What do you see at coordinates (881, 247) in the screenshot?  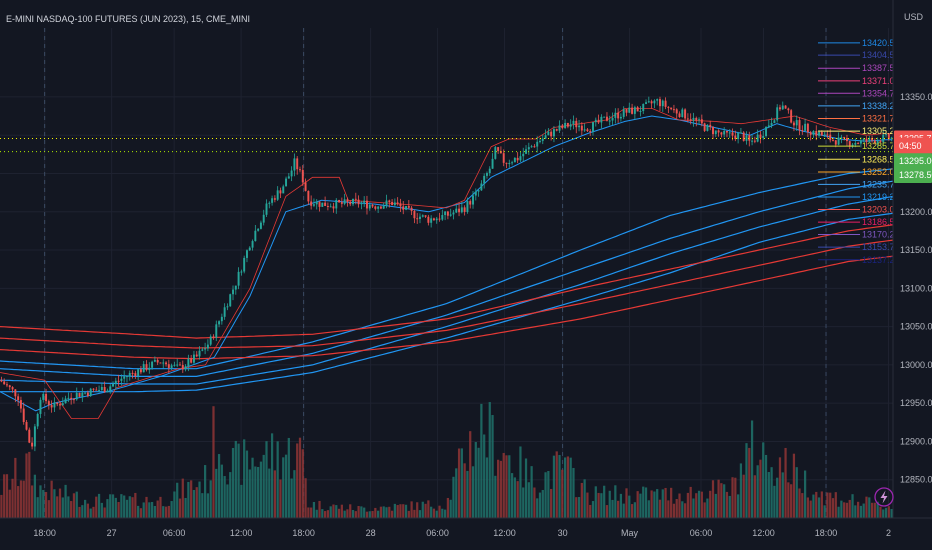 I see `level-label: 13153.75` at bounding box center [881, 247].